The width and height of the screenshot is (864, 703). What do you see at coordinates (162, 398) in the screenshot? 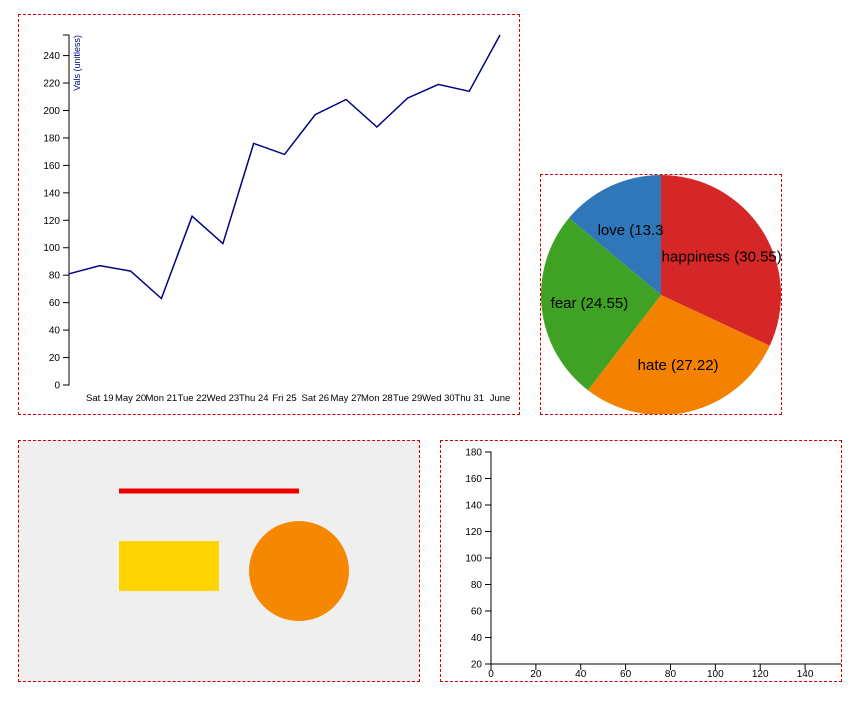
I see `x-tick-label: Mon 21` at bounding box center [162, 398].